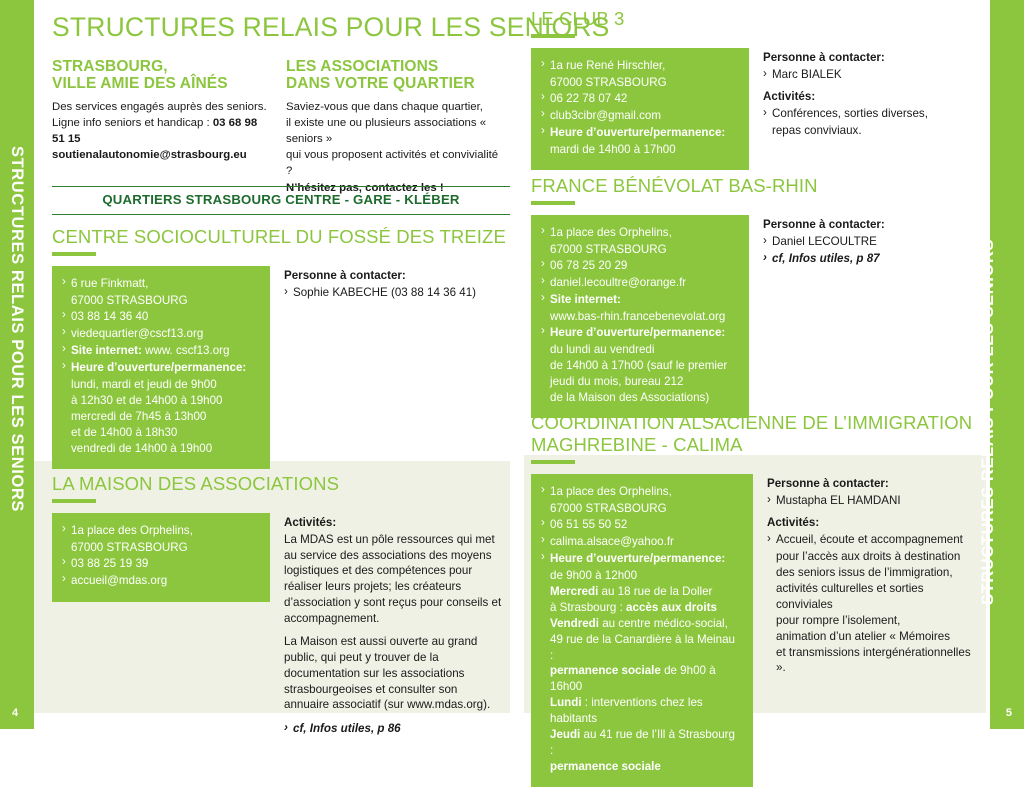  Describe the element at coordinates (637, 444) in the screenshot. I see `entry-title-line2: MAGHREBINE - CALIMA` at that location.